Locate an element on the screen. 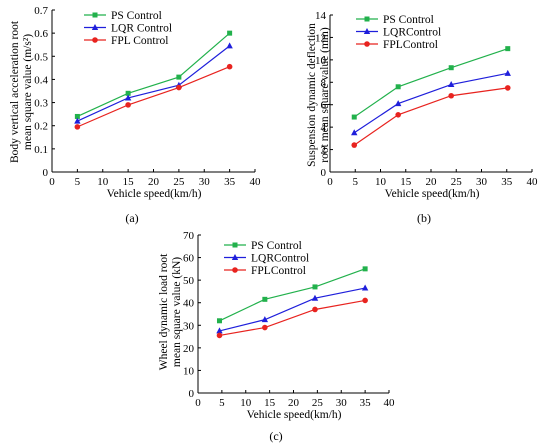 The image size is (550, 445). y-tick-label: 0.6 is located at coordinates (41, 34).